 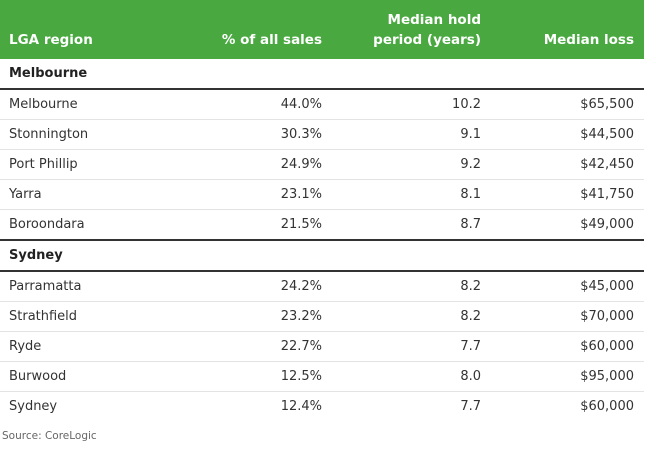 What do you see at coordinates (434, 20) in the screenshot?
I see `column-header-hold-line1: Median hold` at bounding box center [434, 20].